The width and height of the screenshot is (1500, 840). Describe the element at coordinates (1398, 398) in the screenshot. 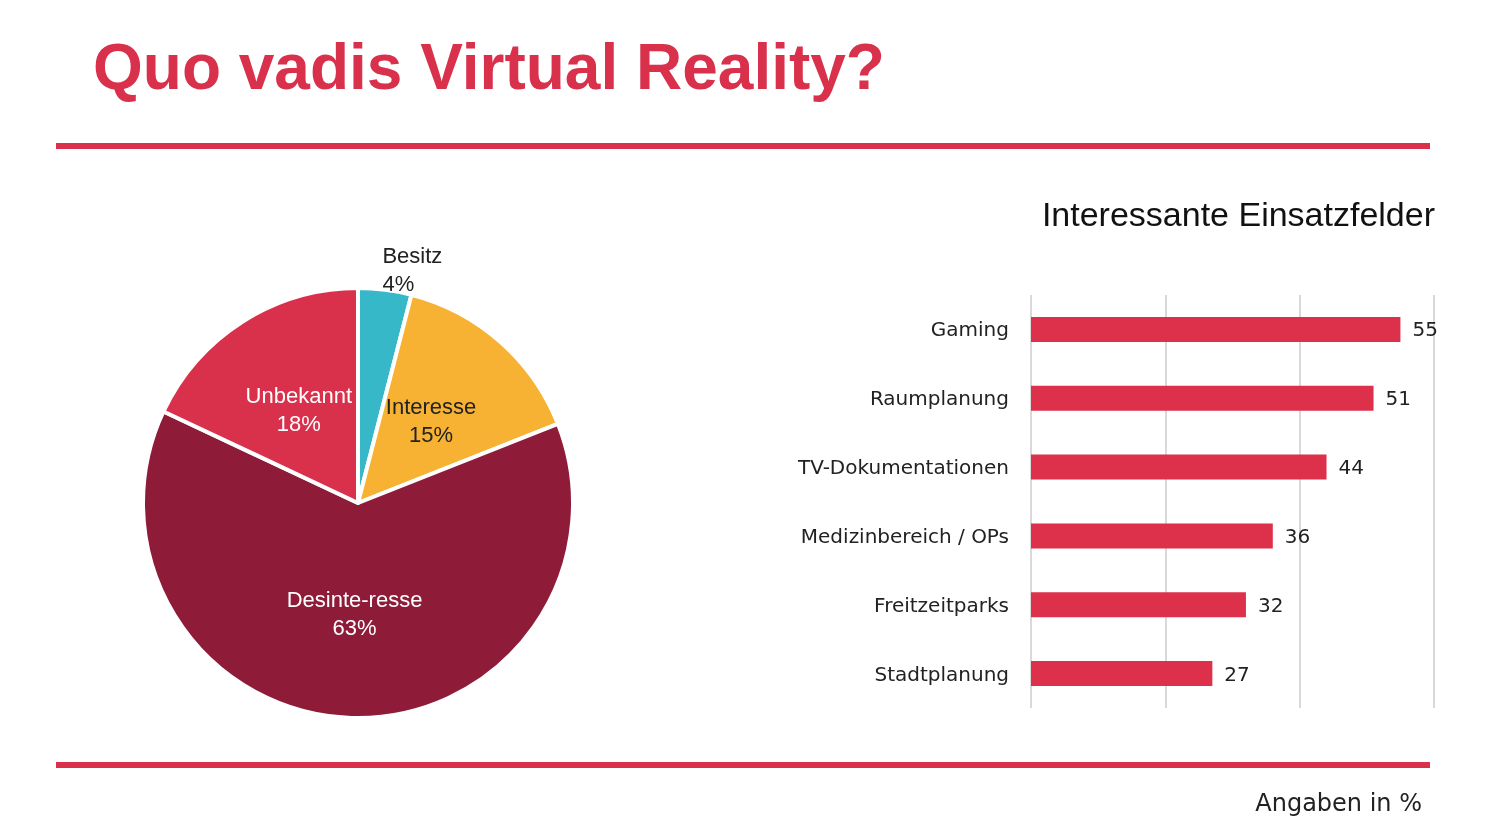

I see `data-label: 51` at that location.